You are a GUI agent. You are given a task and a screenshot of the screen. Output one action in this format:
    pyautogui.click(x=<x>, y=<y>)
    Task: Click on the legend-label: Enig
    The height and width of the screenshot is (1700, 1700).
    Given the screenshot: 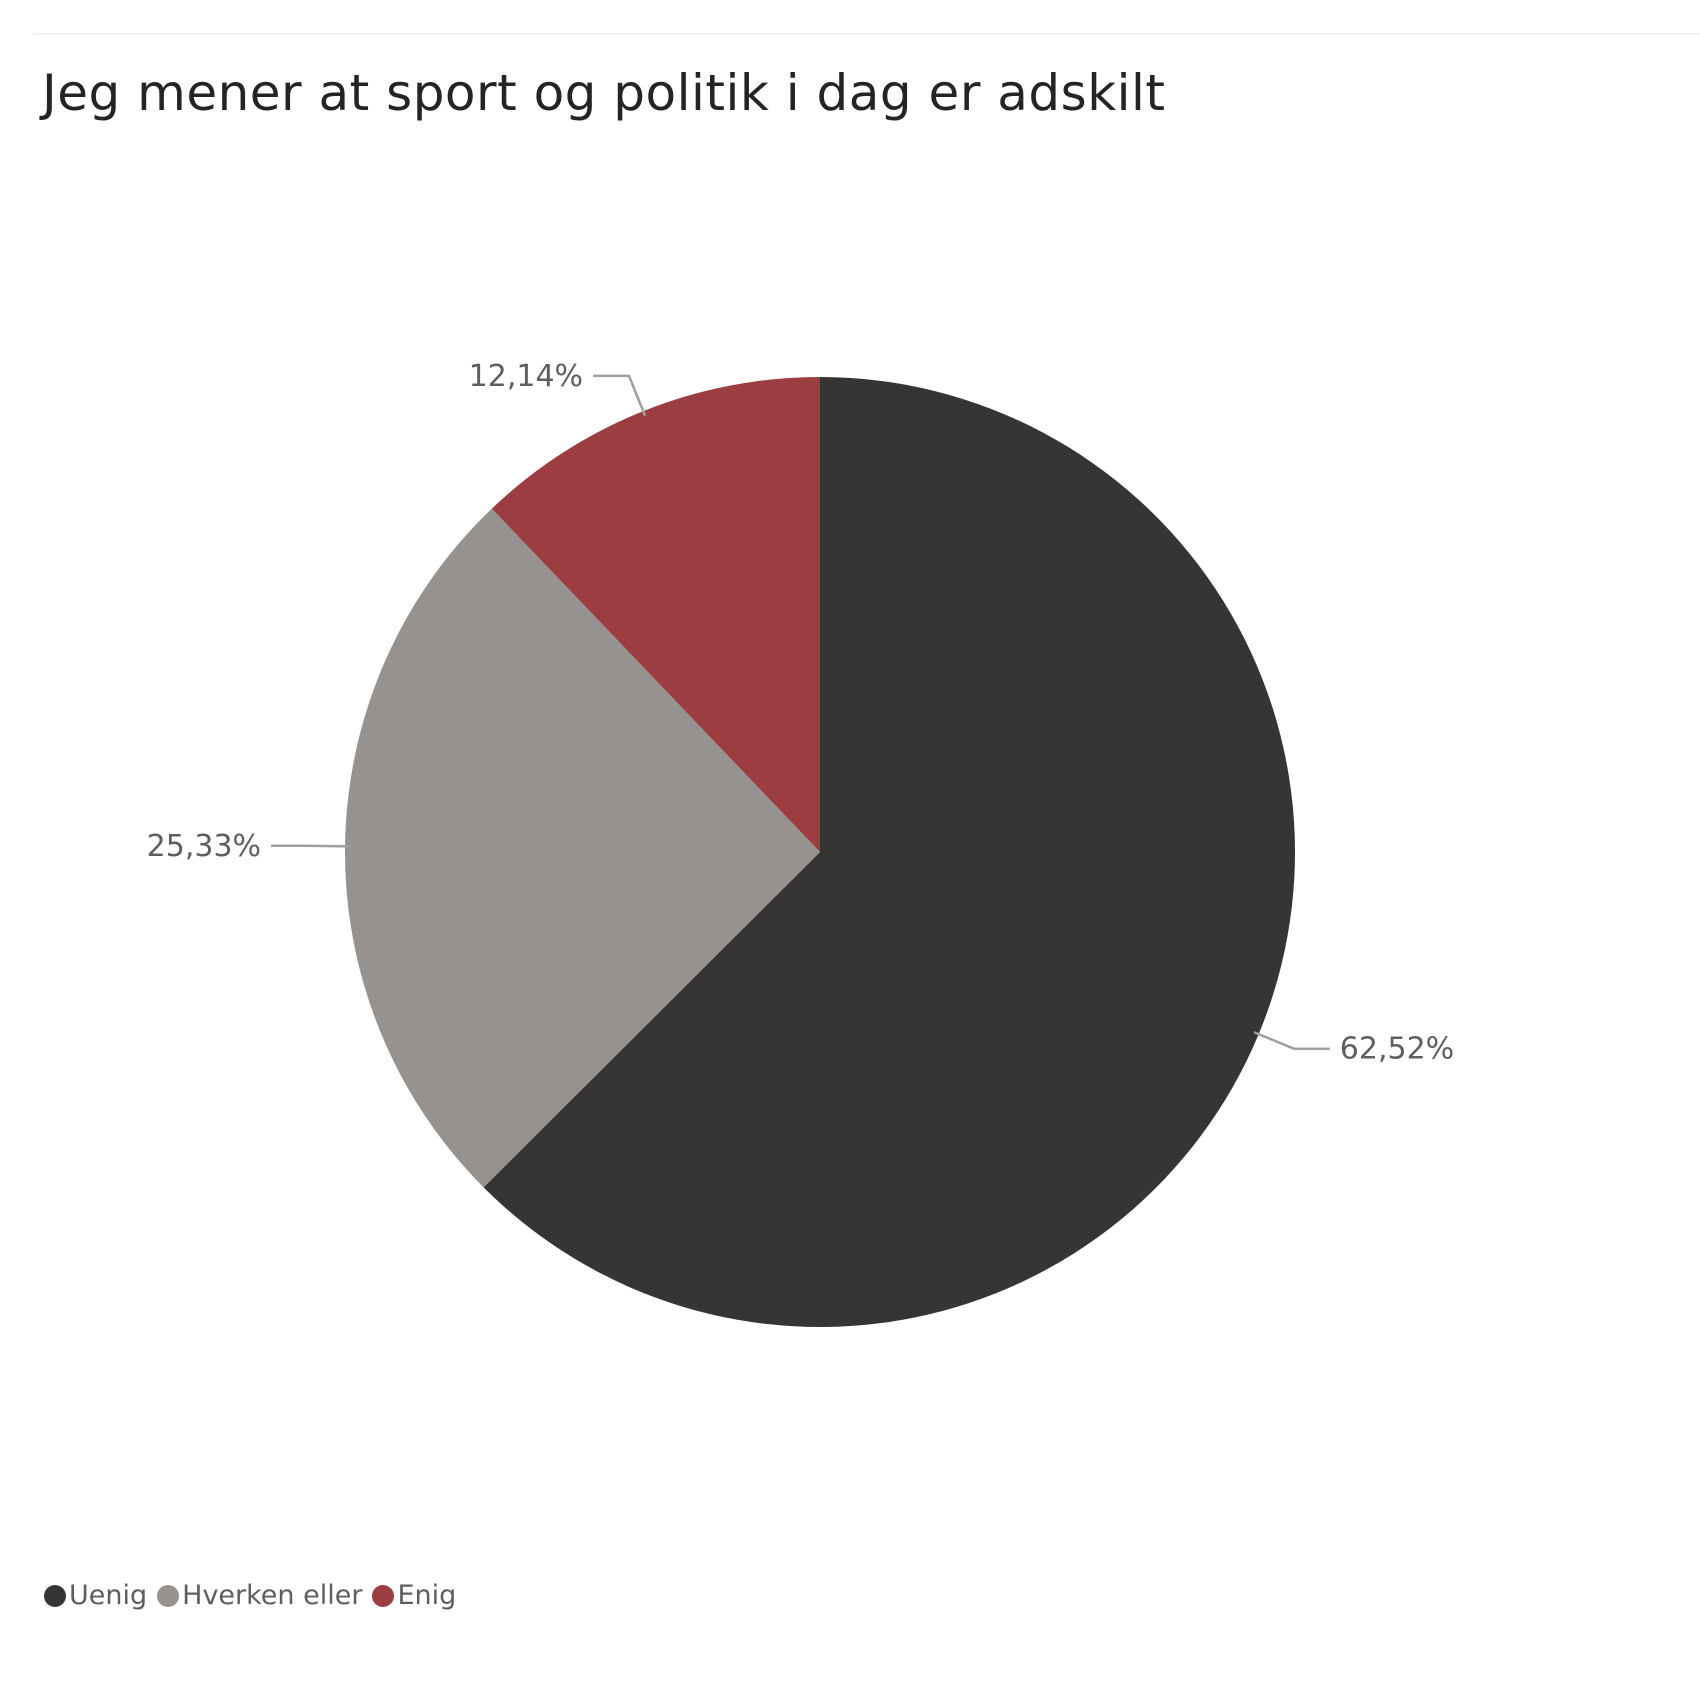 What is the action you would take?
    pyautogui.click(x=427, y=1595)
    